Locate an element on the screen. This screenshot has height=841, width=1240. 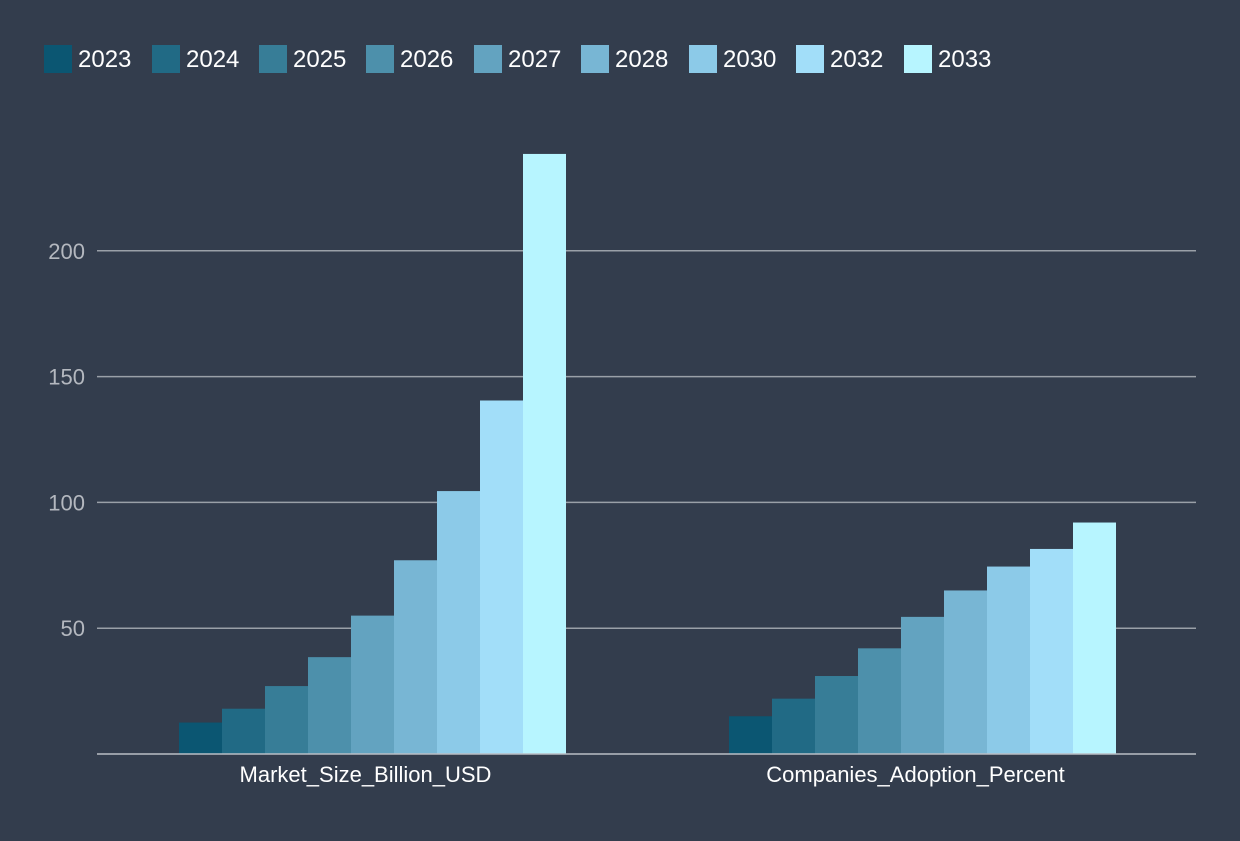
legend-item-2028: 2028 is located at coordinates (624, 59).